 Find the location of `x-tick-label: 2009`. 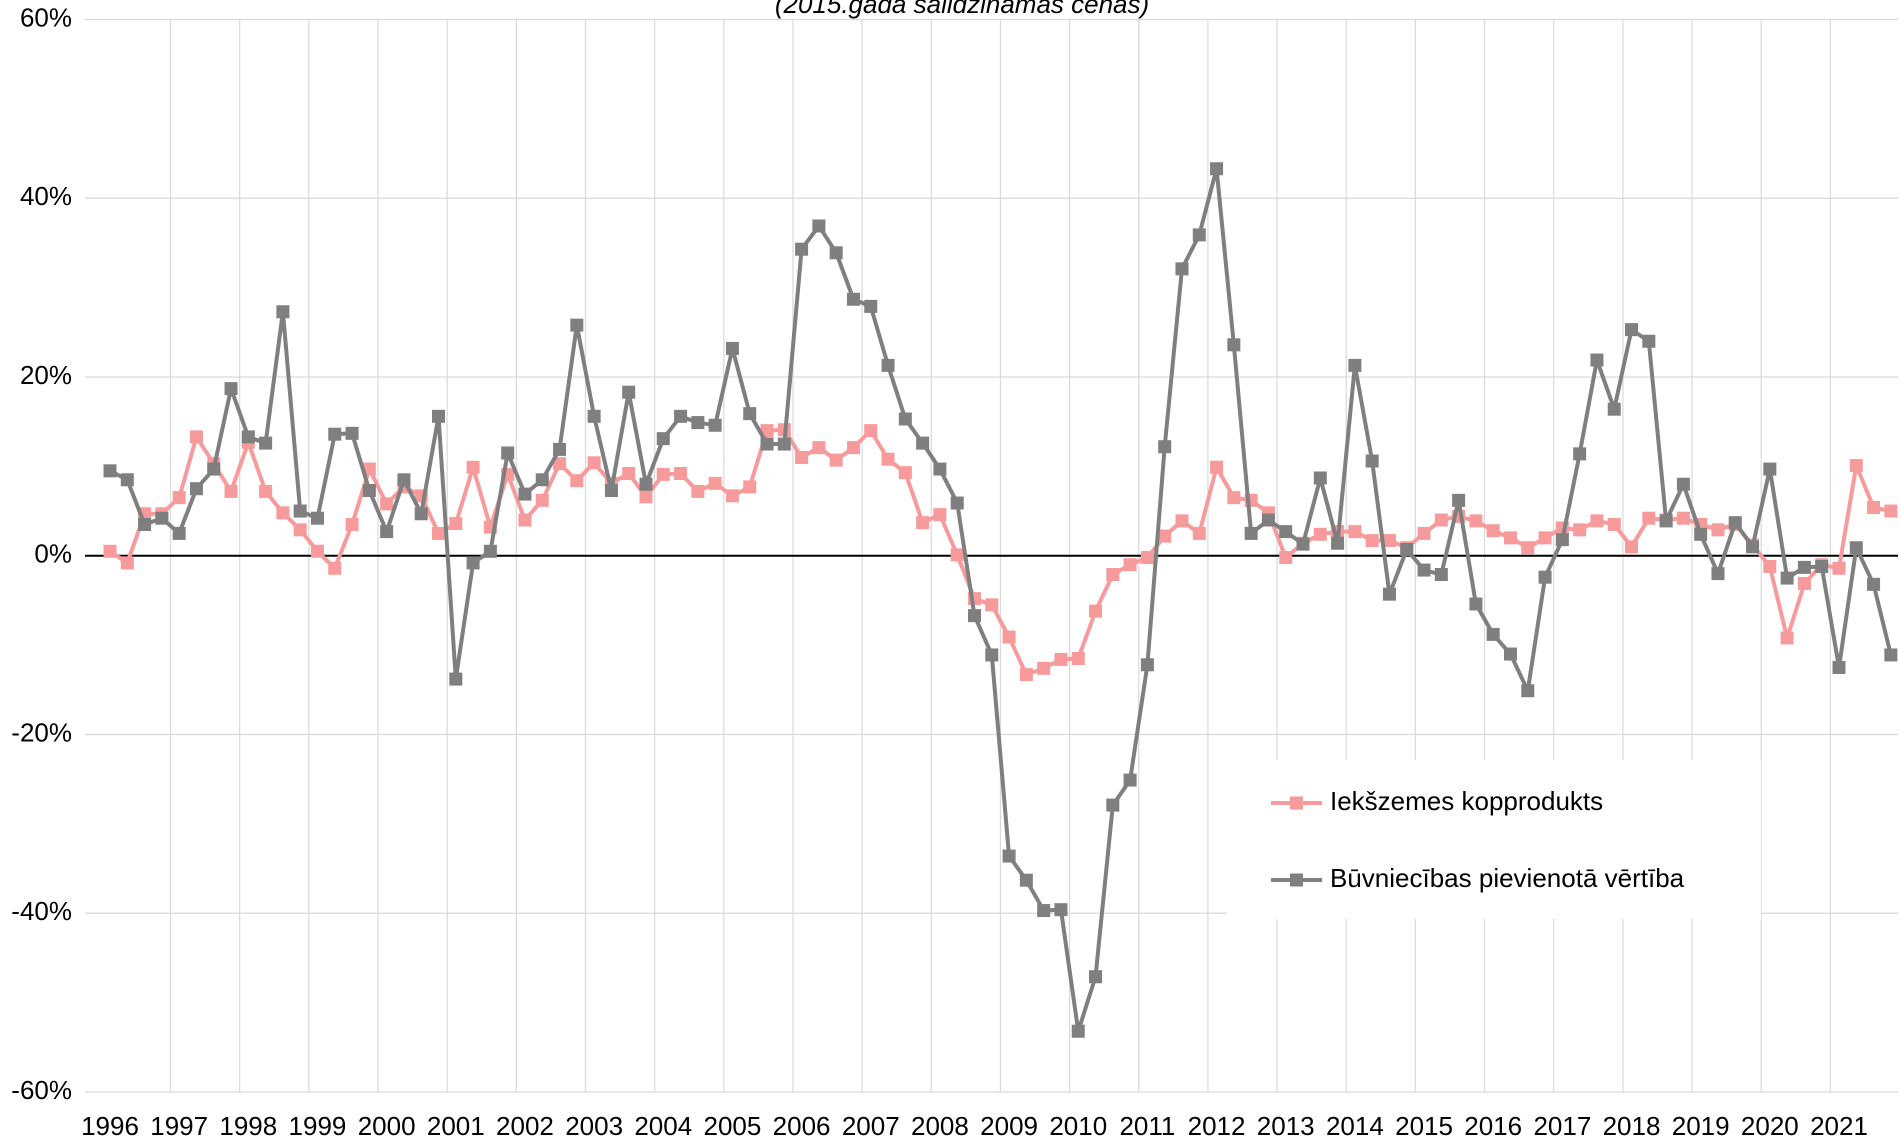

x-tick-label: 2009 is located at coordinates (1009, 1126).